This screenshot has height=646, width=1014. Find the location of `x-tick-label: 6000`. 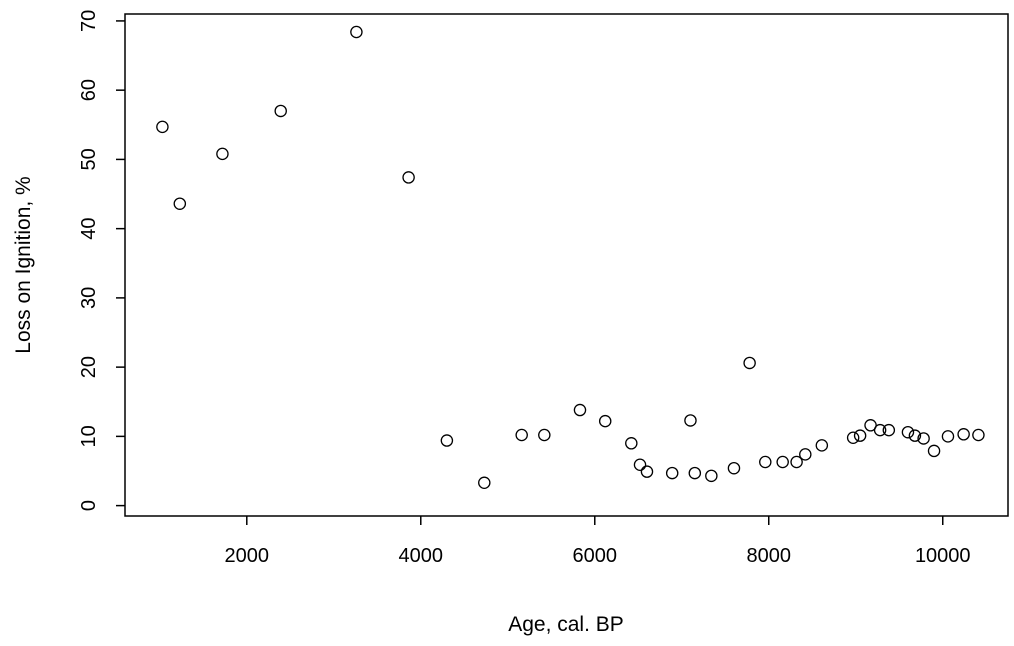

x-tick-label: 6000 is located at coordinates (595, 556).